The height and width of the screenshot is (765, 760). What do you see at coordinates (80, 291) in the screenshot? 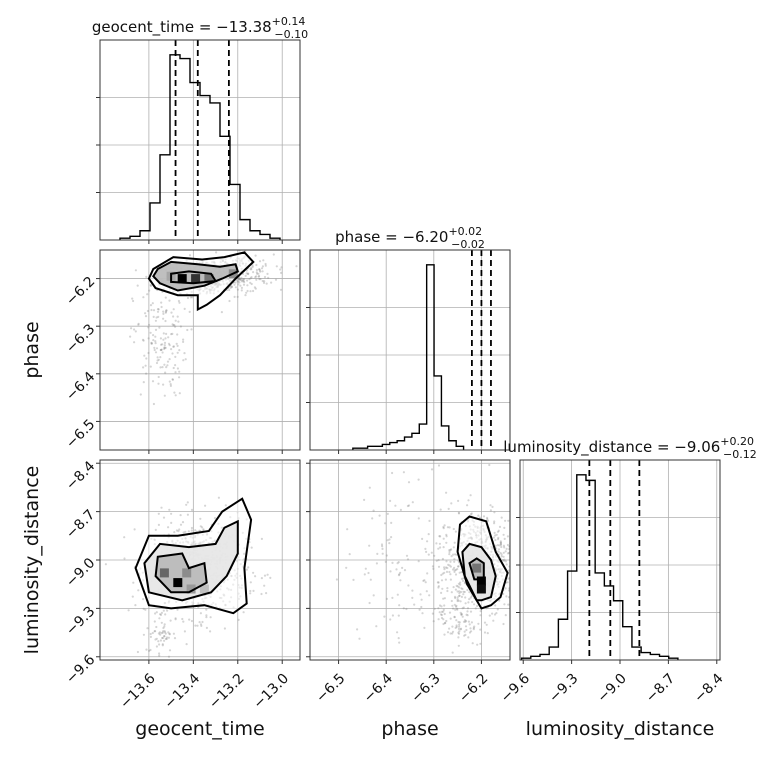
I see `y-tick-label: −6.2` at bounding box center [80, 291].